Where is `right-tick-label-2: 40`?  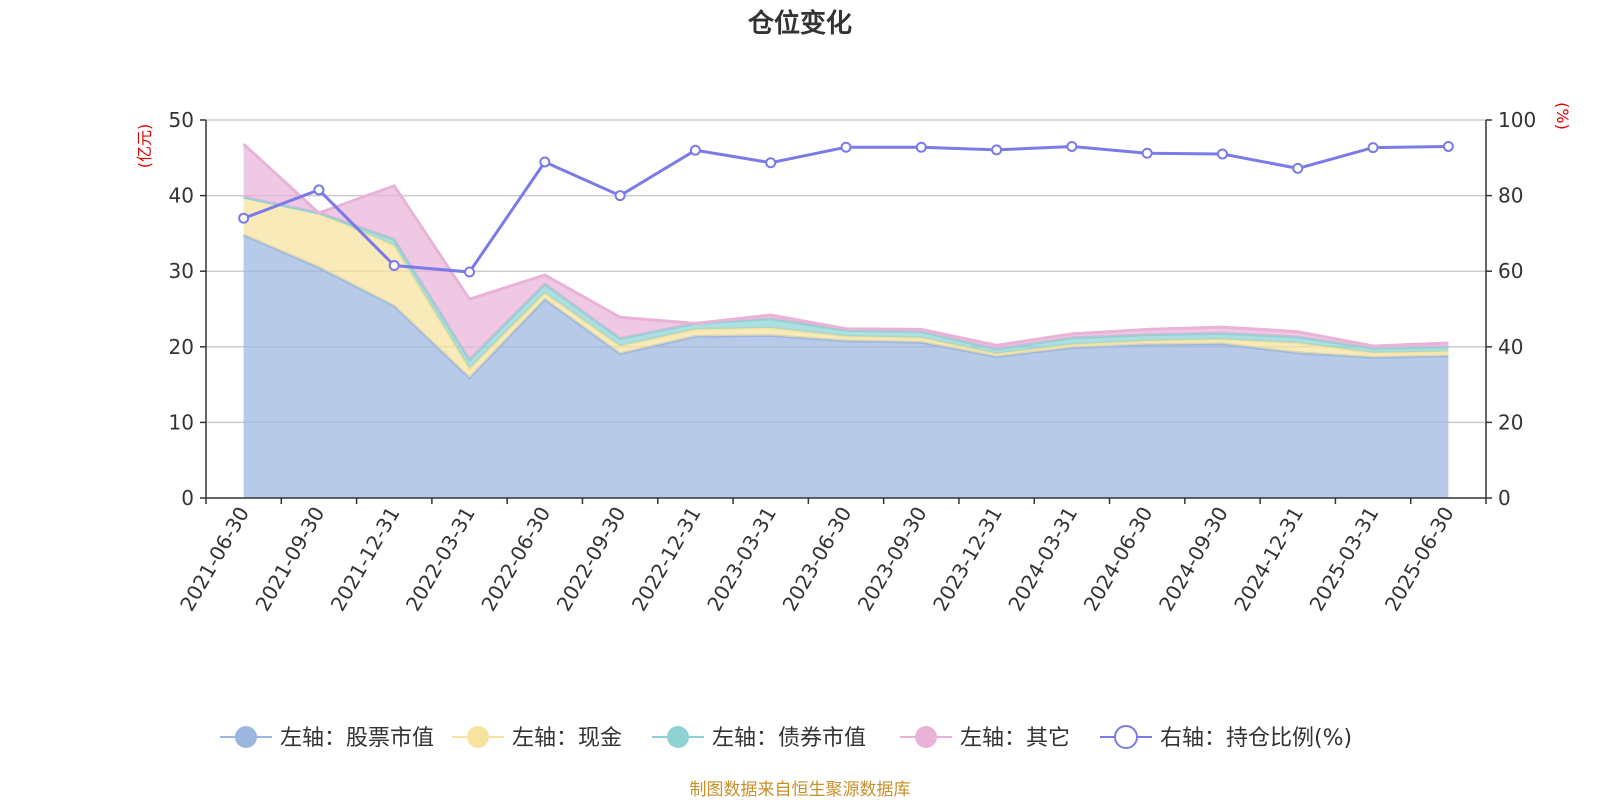 right-tick-label-2: 40 is located at coordinates (1510, 347).